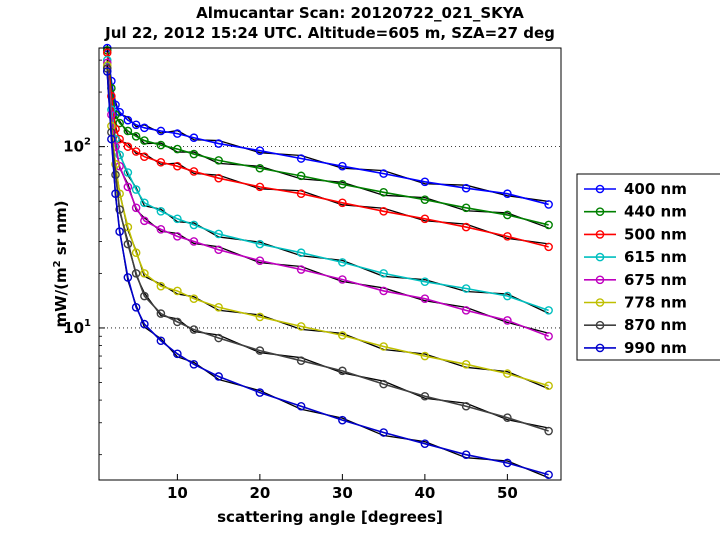 The height and width of the screenshot is (540, 720). Describe the element at coordinates (655, 212) in the screenshot. I see `legend-label: 440 nm` at that location.